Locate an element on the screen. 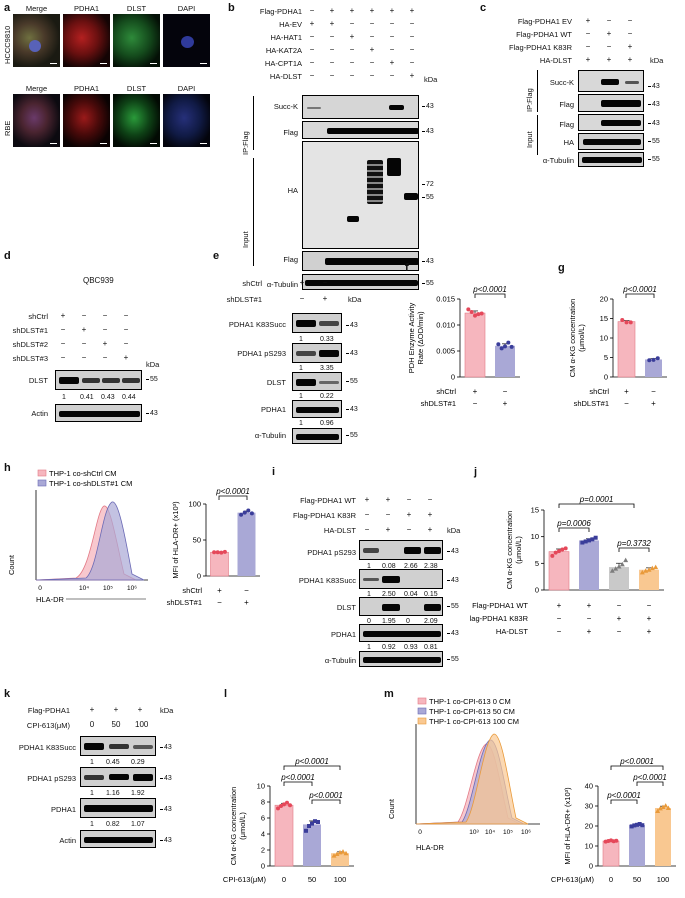  condition-label: shDLST#3 is located at coordinates (30, 358).